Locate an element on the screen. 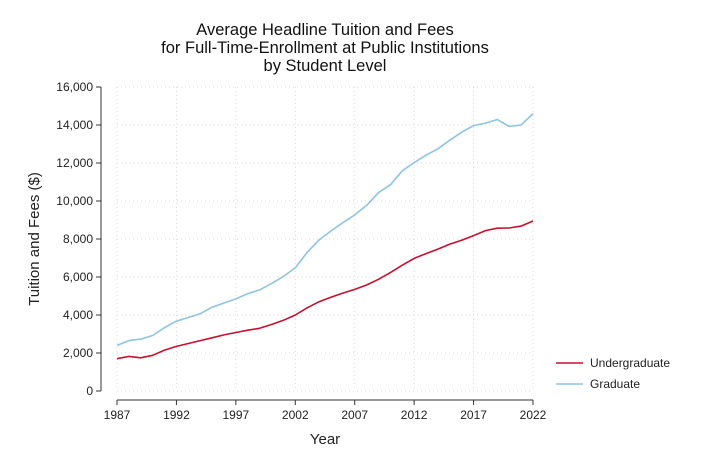 This screenshot has height=474, width=711. y-tick-label: 12,000 is located at coordinates (74, 163).